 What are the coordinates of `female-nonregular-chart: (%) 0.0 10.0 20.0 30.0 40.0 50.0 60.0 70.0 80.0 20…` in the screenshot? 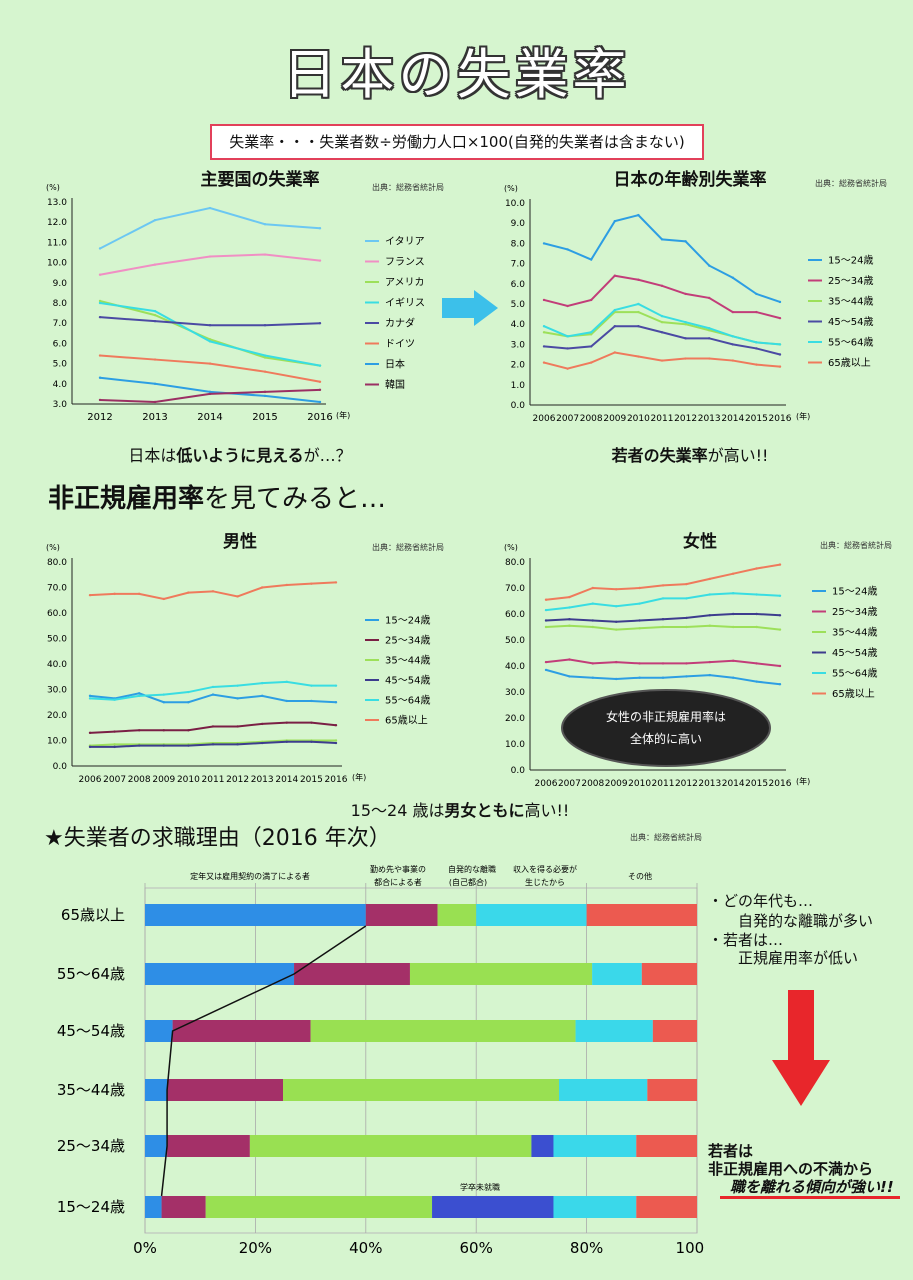 It's located at (690, 665).